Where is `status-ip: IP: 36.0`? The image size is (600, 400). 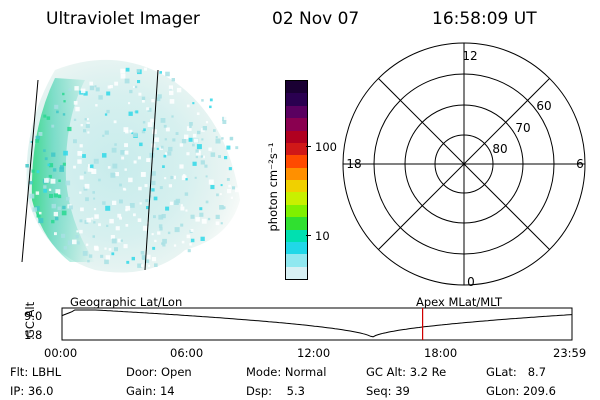 status-ip: IP: 36.0 is located at coordinates (32, 391).